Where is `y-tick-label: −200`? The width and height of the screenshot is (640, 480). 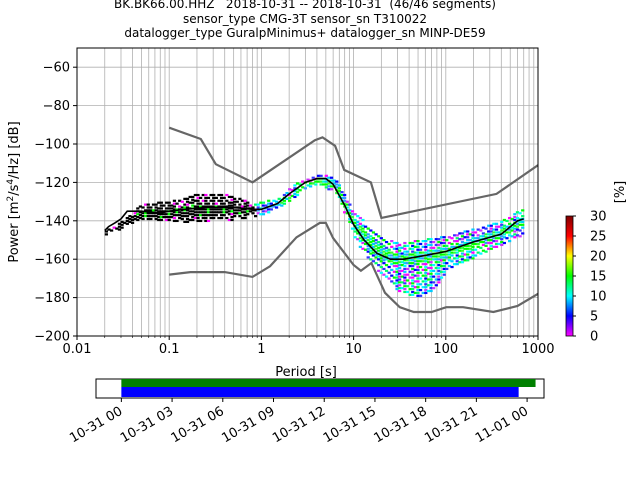 y-tick-label: −200 is located at coordinates (52, 337).